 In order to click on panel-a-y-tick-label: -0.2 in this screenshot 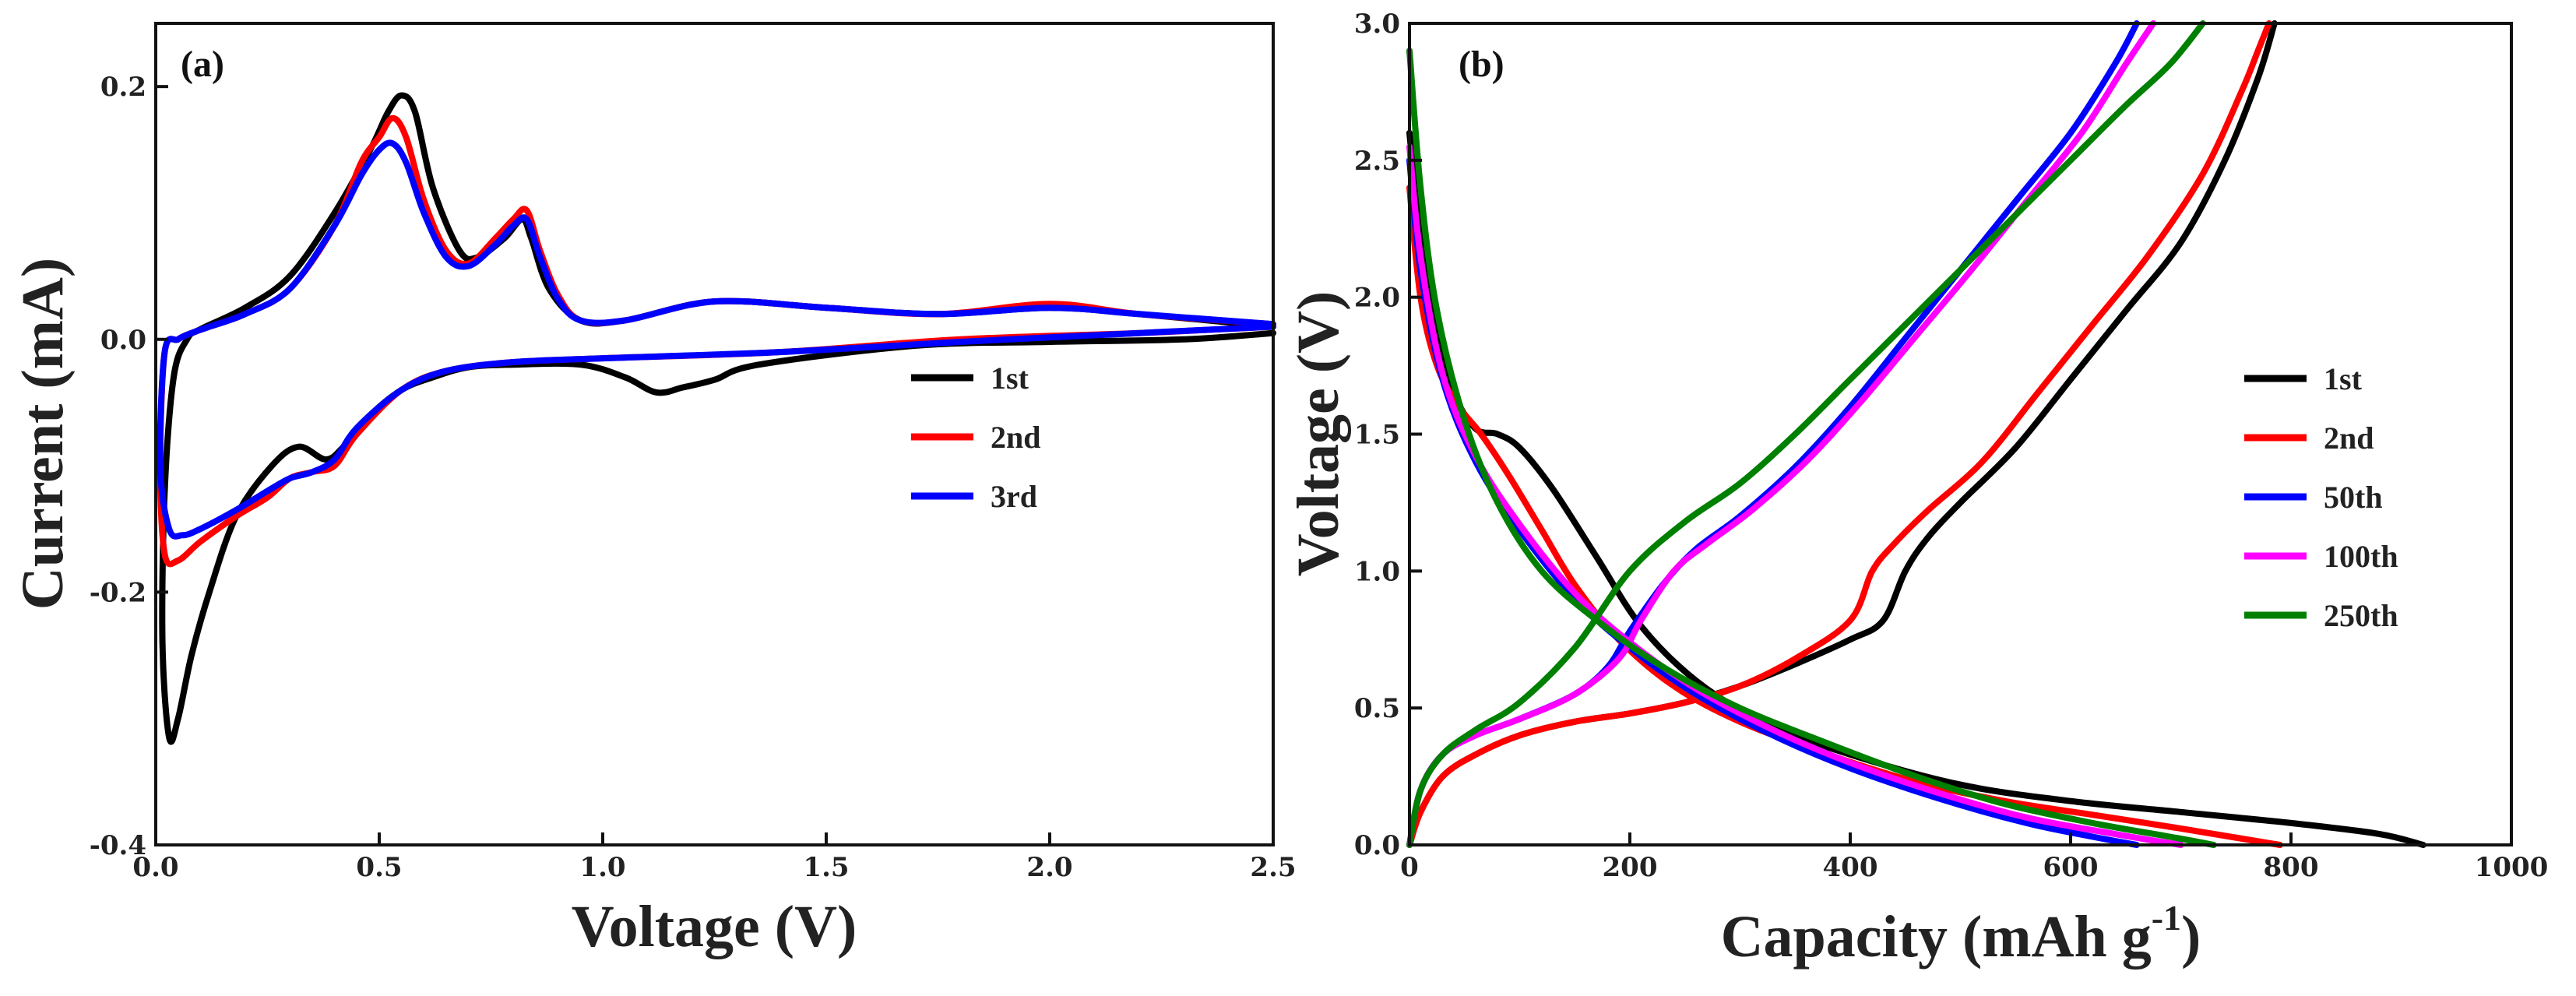, I will do `click(118, 592)`.